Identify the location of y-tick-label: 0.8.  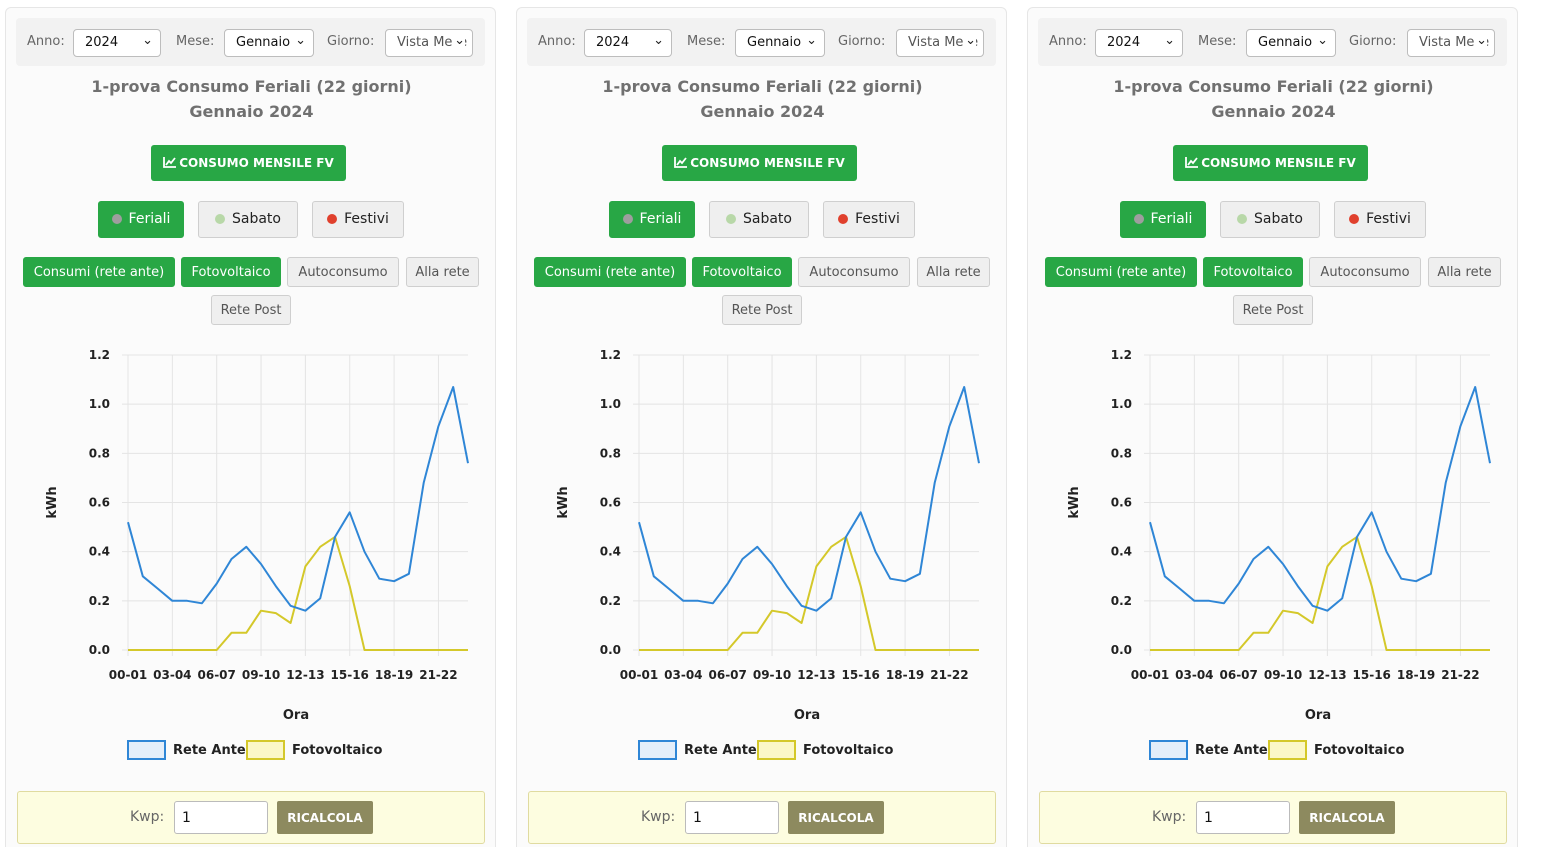
(99, 453).